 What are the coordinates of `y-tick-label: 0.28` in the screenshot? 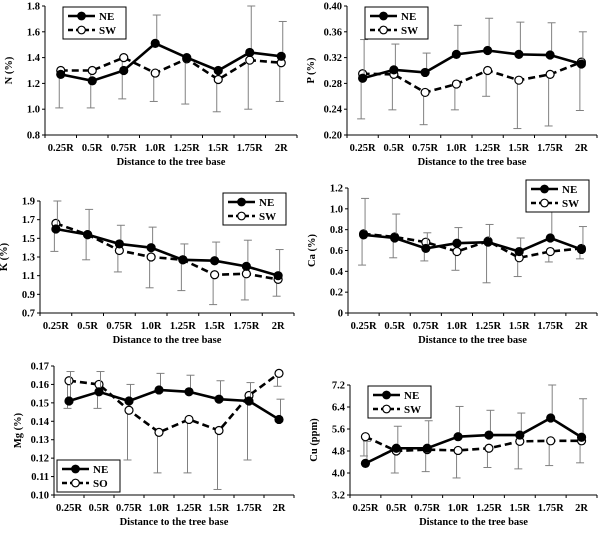 It's located at (333, 84).